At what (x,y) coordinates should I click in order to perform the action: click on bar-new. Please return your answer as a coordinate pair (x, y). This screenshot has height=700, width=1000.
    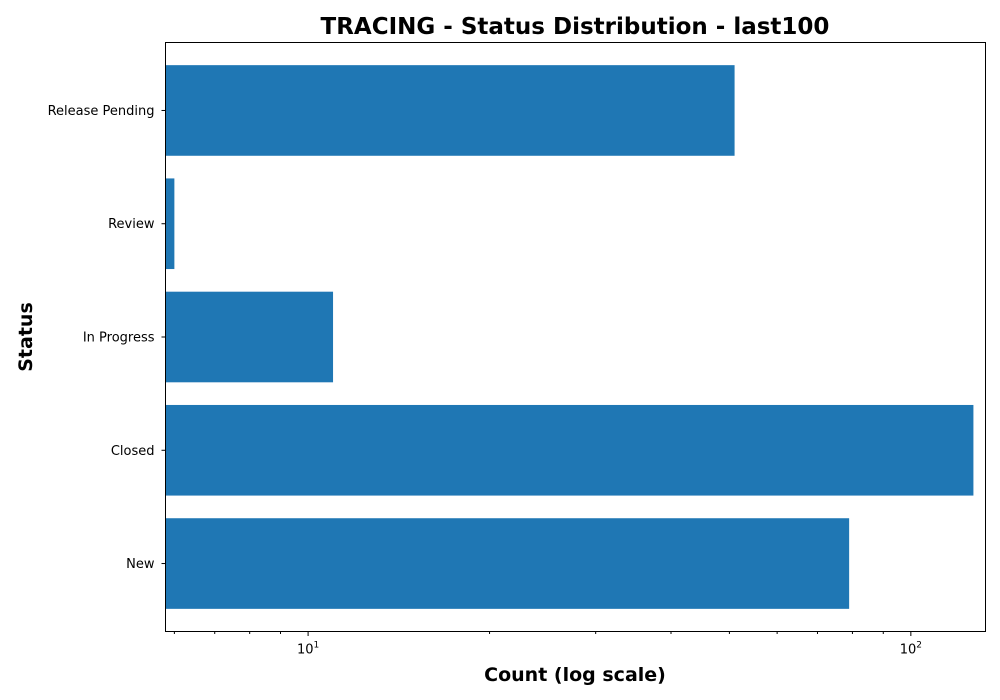
    Looking at the image, I should click on (507, 563).